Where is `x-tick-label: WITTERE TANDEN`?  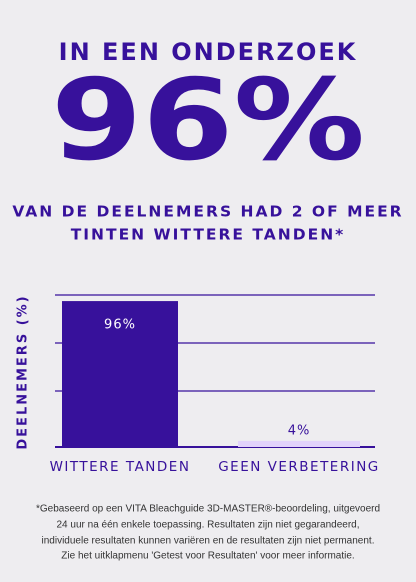
x-tick-label: WITTERE TANDEN is located at coordinates (120, 467).